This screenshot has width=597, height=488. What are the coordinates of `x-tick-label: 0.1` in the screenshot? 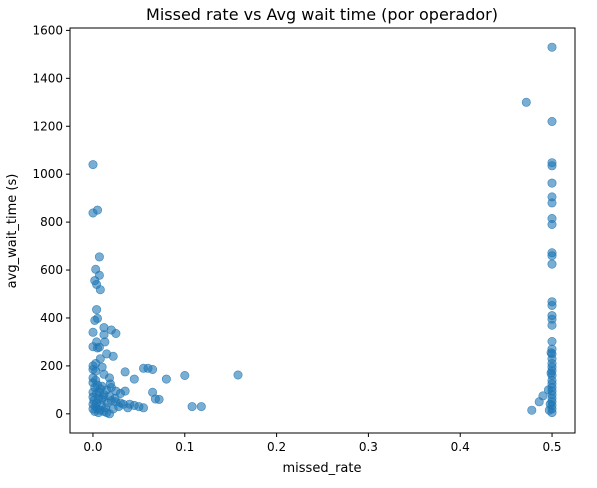 It's located at (184, 447).